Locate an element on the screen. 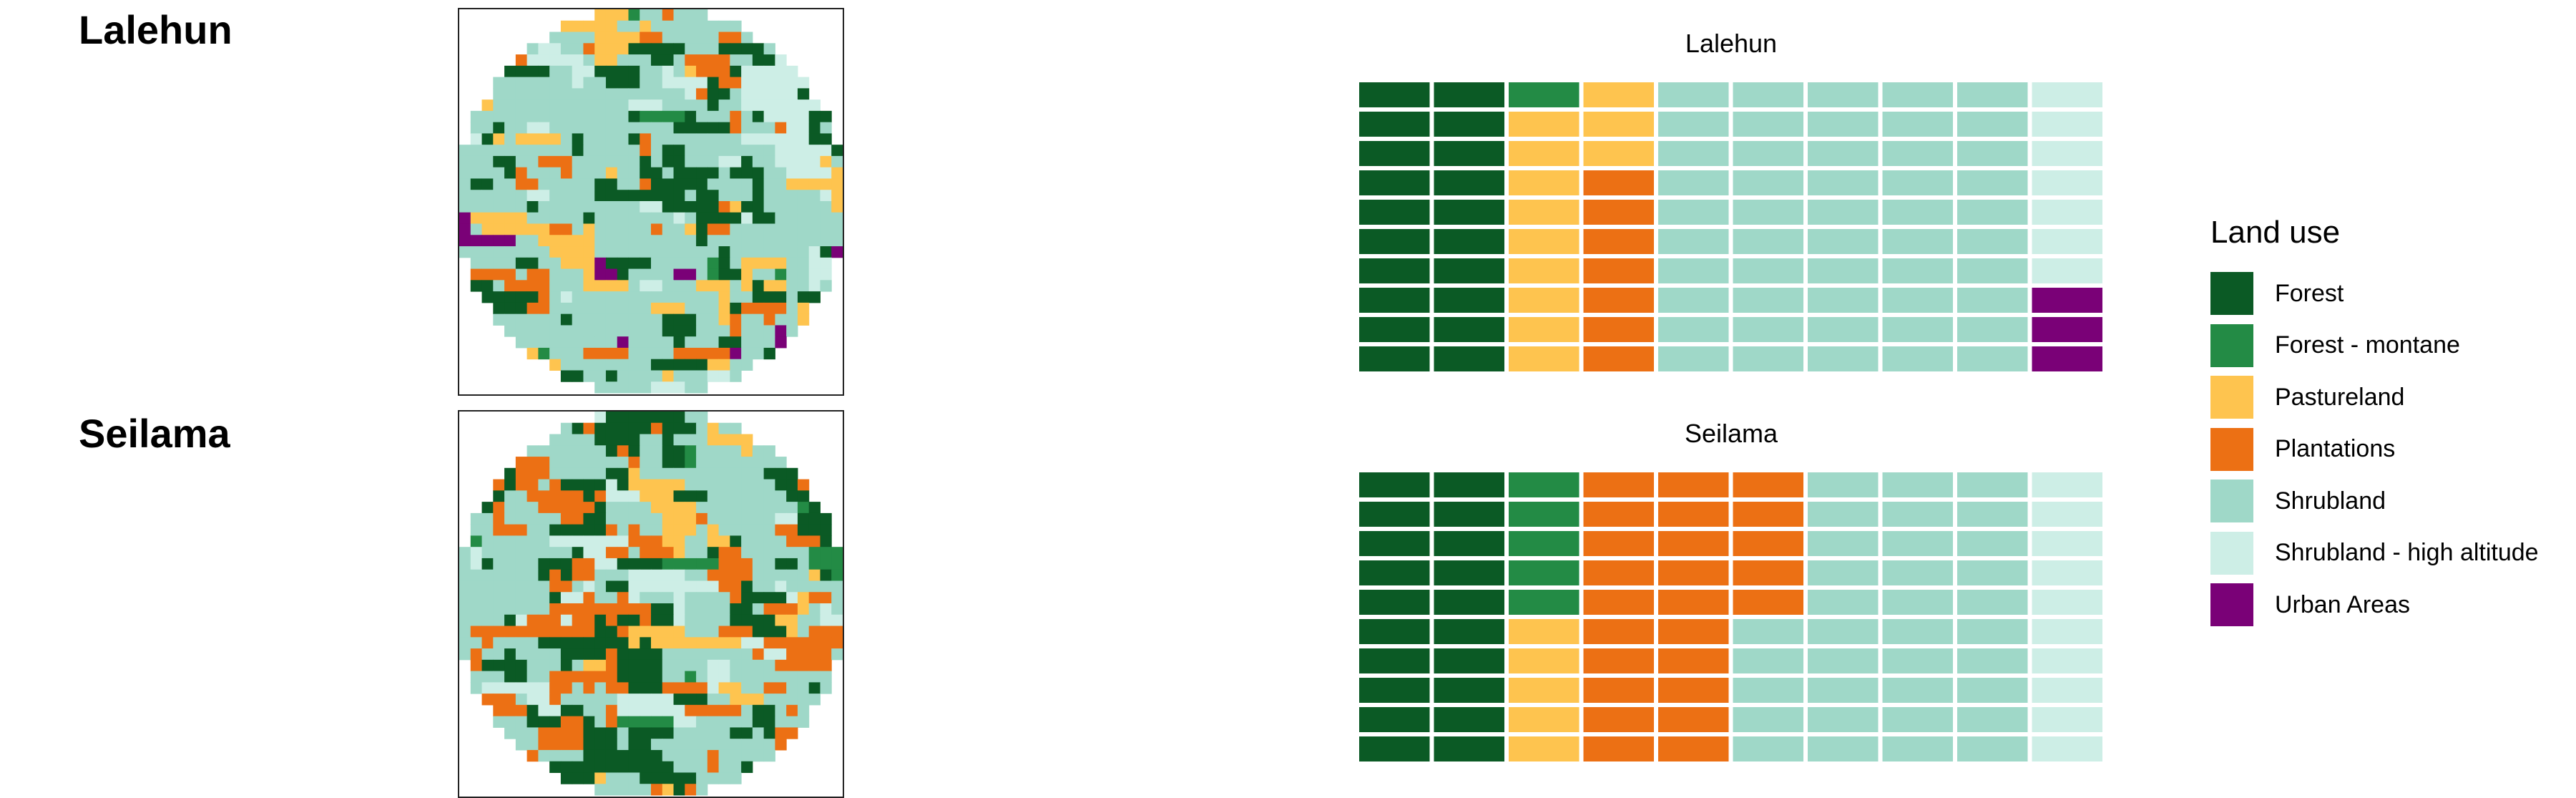 This screenshot has height=798, width=2576. map-panel-seilama is located at coordinates (651, 604).